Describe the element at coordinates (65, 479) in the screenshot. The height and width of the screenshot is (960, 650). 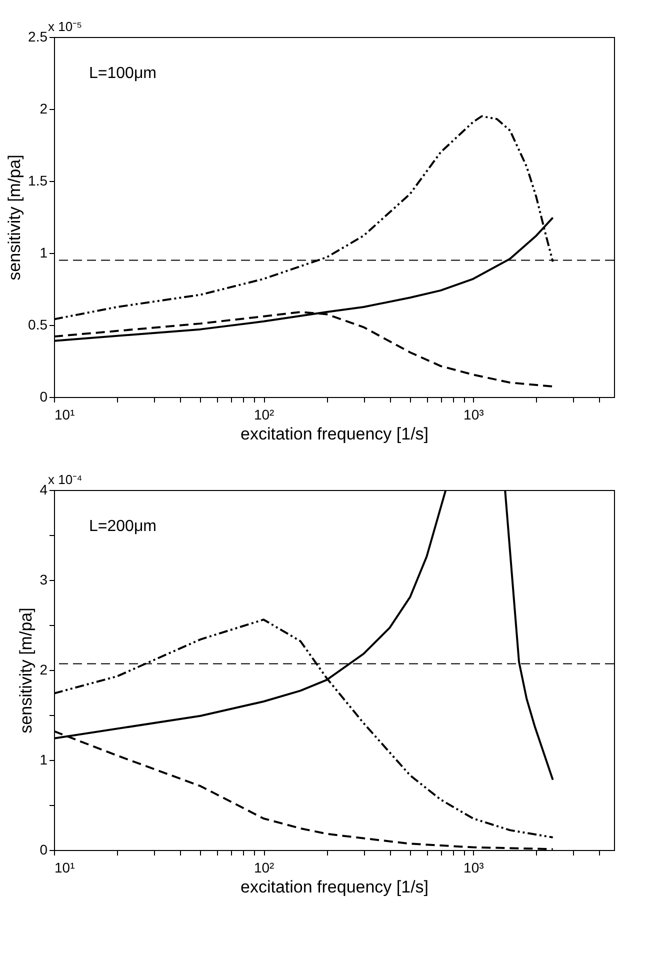
I see `text: x 10⁻⁴` at that location.